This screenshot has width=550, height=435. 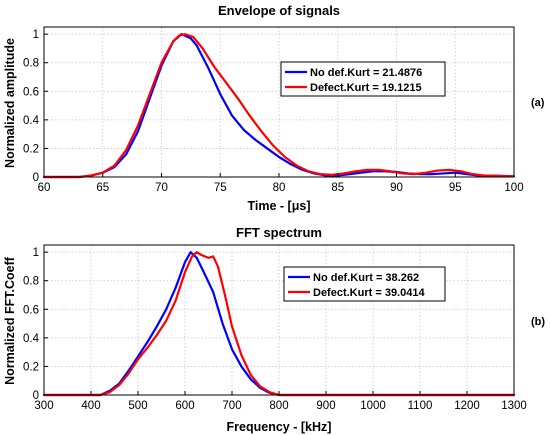 I want to click on chart-a-panel-tag: (a), so click(x=538, y=103).